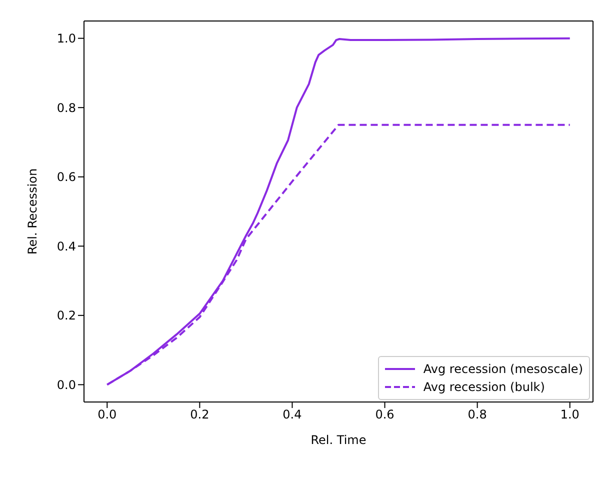  What do you see at coordinates (503, 369) in the screenshot?
I see `legend-label: Avg recession (mesoscale)` at bounding box center [503, 369].